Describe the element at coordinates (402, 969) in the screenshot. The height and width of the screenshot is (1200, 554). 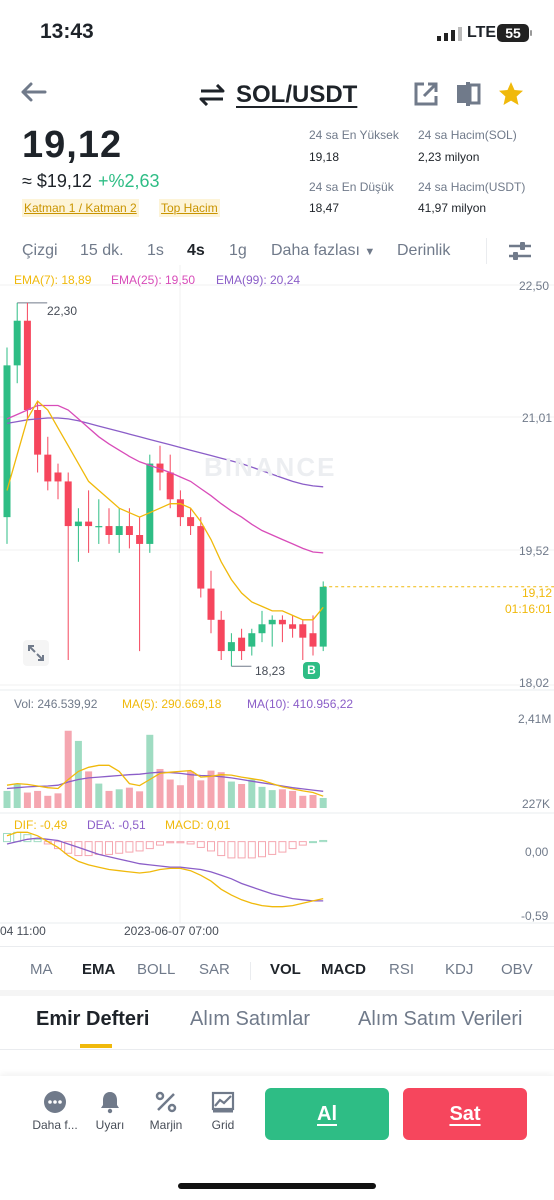
I see `indicator-rsi: RSI` at that location.